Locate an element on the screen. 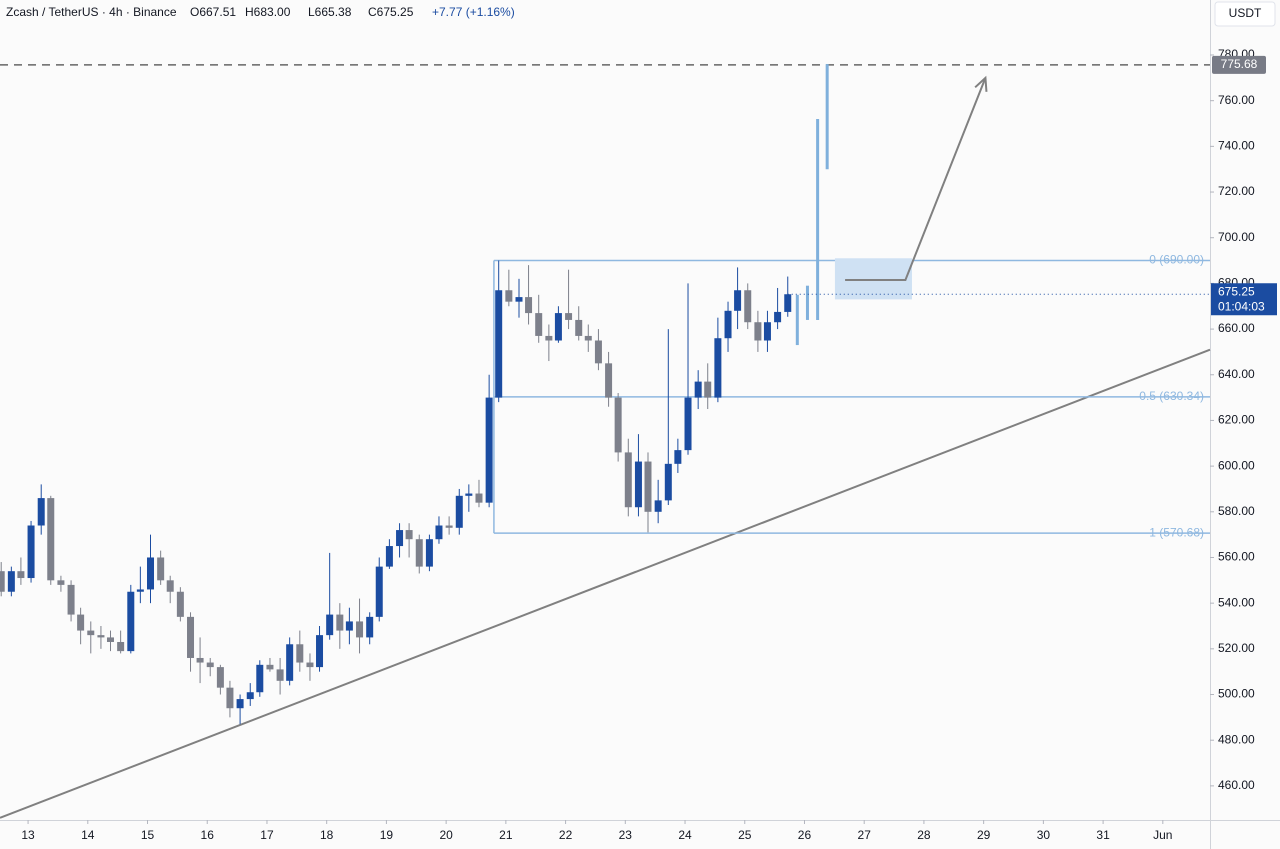 The image size is (1280, 849). y-tick-label: 540.00 is located at coordinates (1236, 602).